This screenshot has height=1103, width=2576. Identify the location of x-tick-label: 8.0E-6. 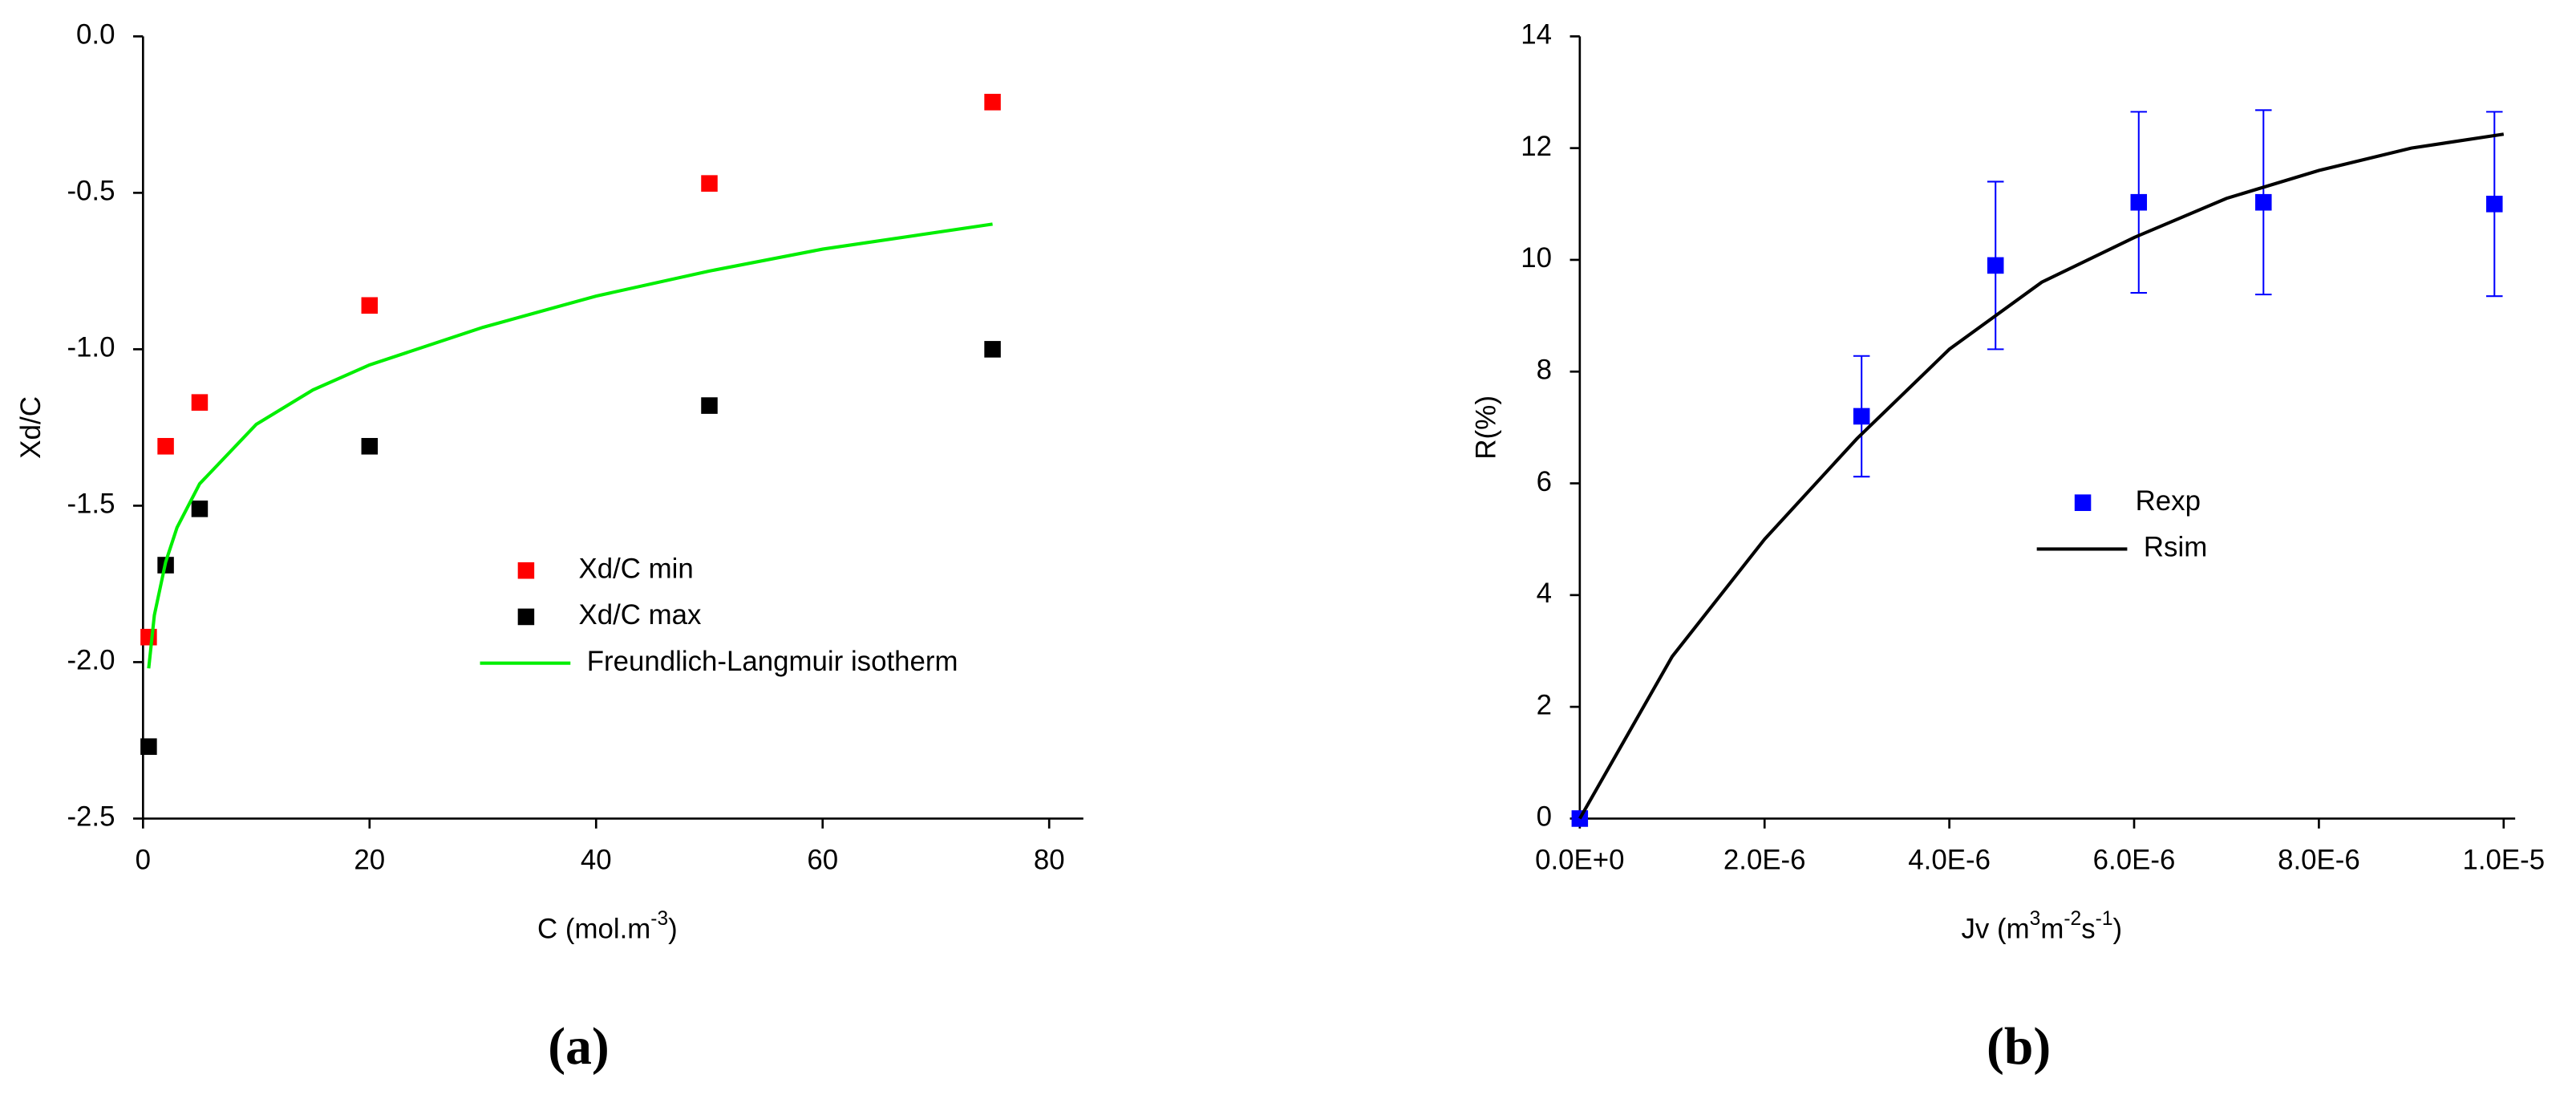
(2319, 860).